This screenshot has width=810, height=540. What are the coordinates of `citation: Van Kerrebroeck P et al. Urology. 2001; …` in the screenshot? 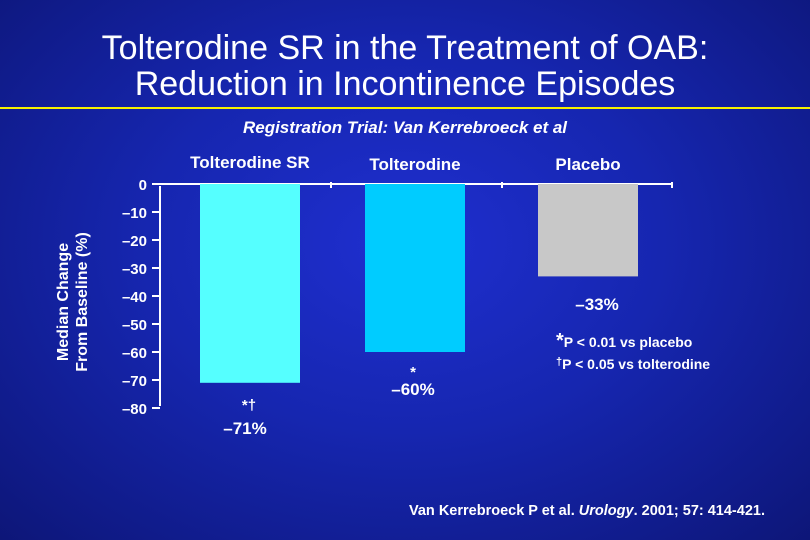 It's located at (587, 511).